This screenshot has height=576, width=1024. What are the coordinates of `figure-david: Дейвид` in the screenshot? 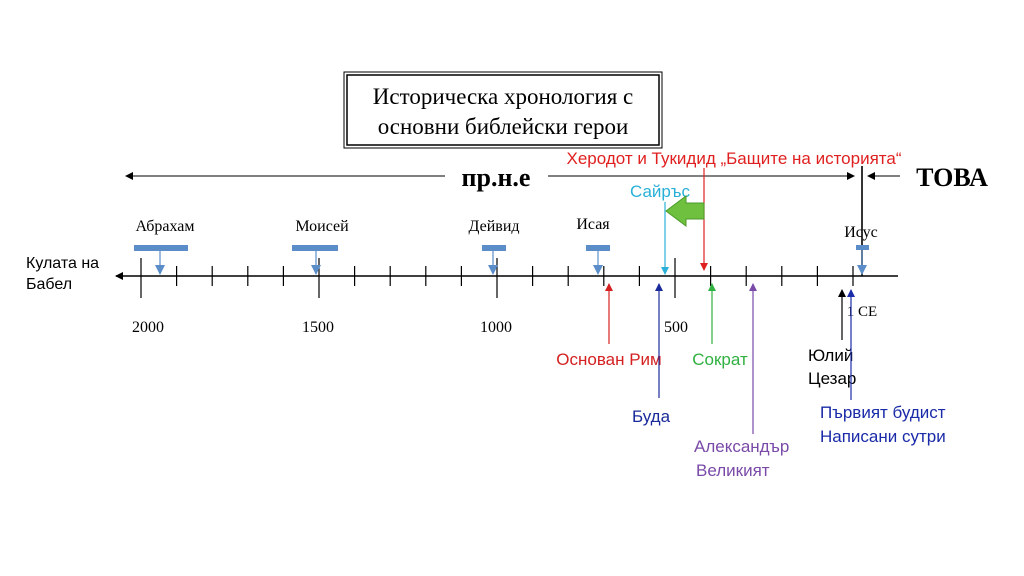 It's located at (494, 246).